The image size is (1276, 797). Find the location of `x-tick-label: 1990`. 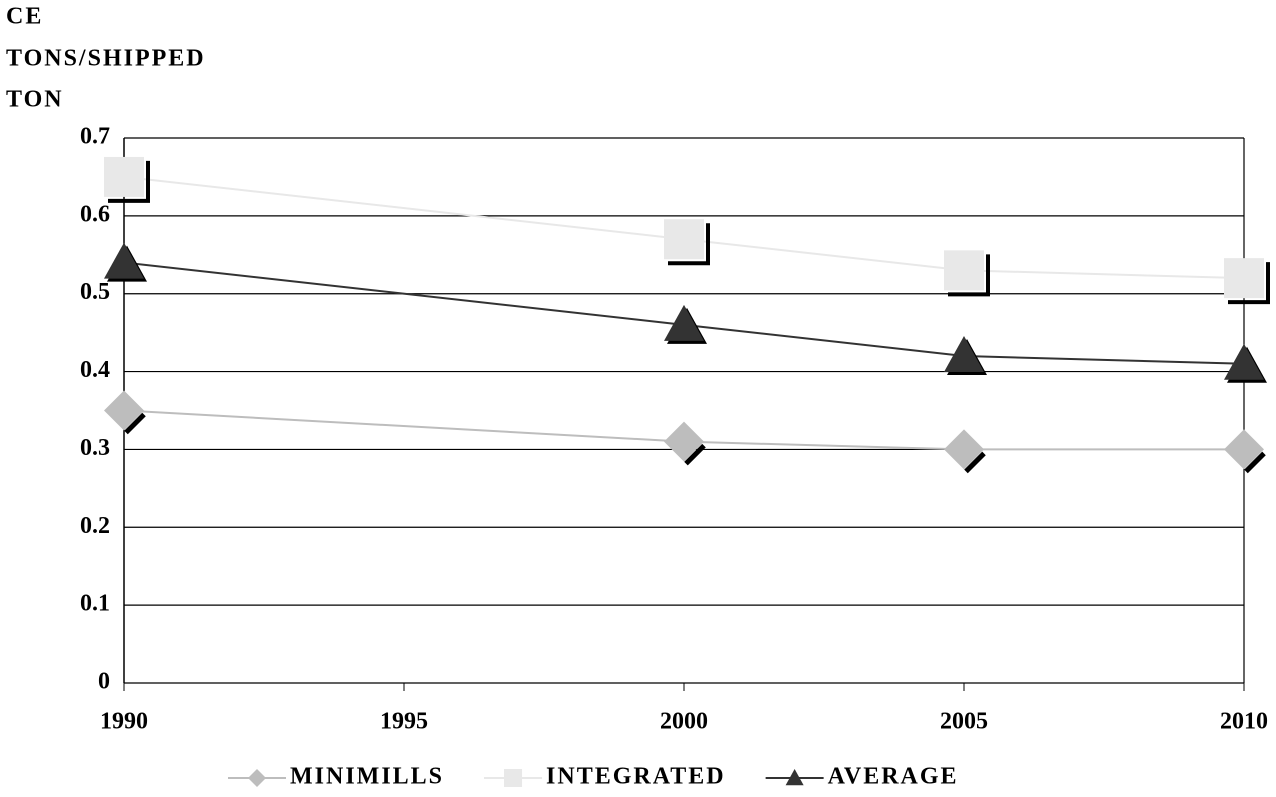

x-tick-label: 1990 is located at coordinates (124, 722).